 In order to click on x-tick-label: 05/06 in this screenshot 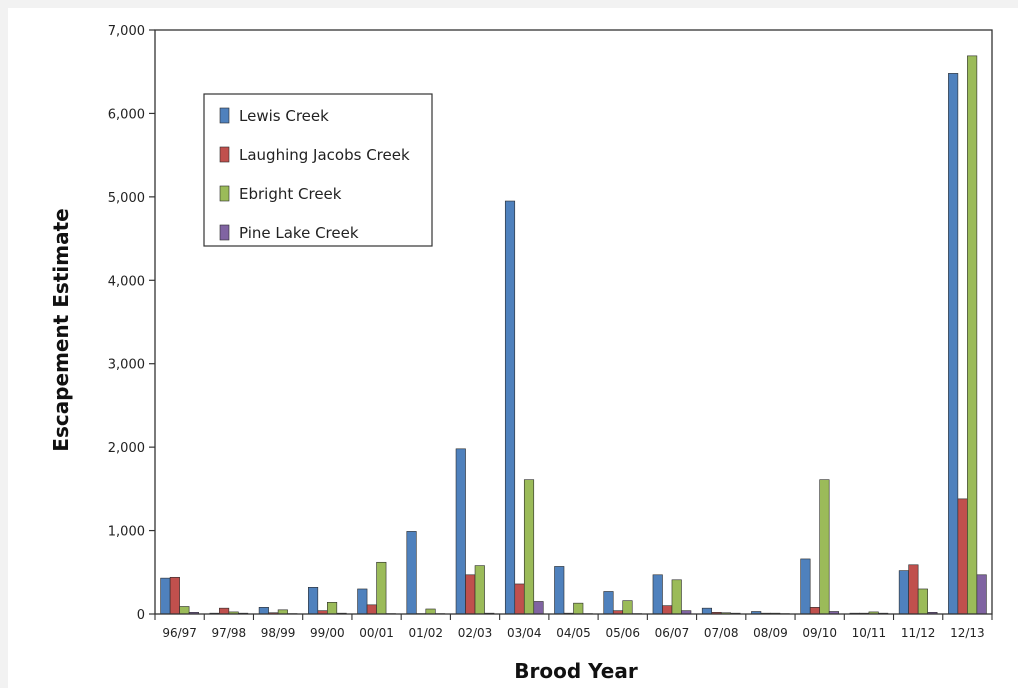, I will do `click(622, 633)`.